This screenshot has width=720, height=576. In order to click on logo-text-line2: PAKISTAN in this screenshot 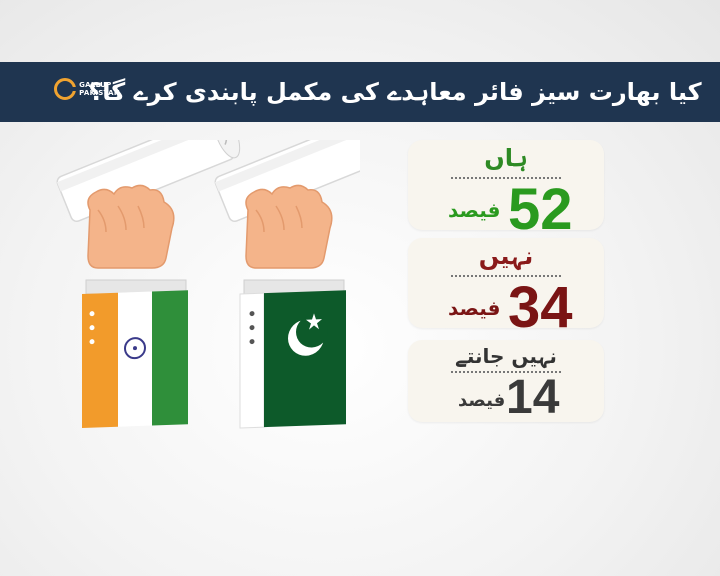, I will do `click(99, 93)`.